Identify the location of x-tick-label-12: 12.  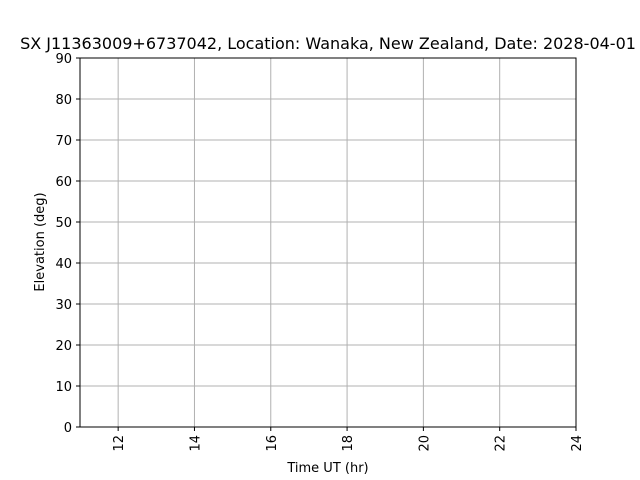
(119, 443).